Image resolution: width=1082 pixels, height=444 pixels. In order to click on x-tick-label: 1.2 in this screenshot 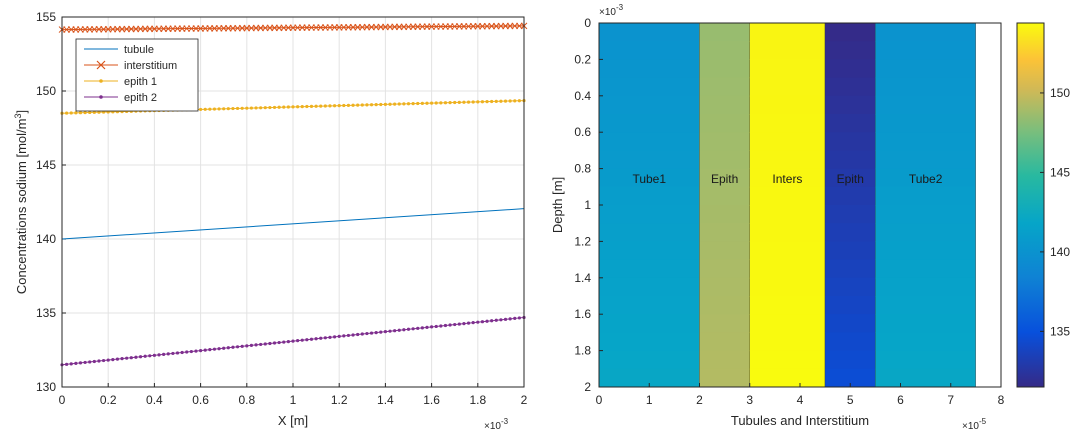, I will do `click(339, 400)`.